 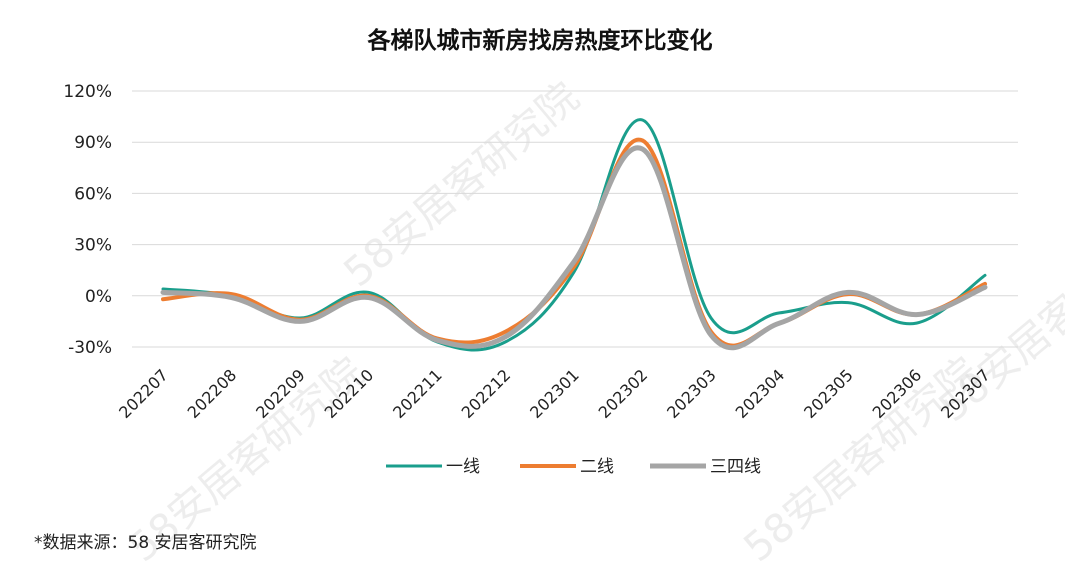 I want to click on x-tick-label: 202212, so click(x=486, y=393).